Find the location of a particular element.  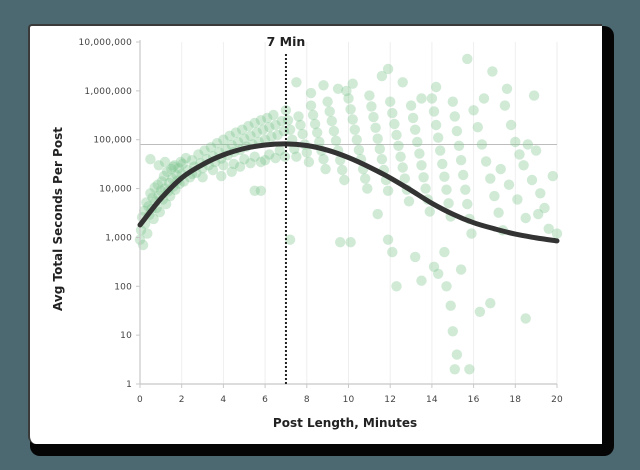

x-tick-label: 20 is located at coordinates (557, 400).